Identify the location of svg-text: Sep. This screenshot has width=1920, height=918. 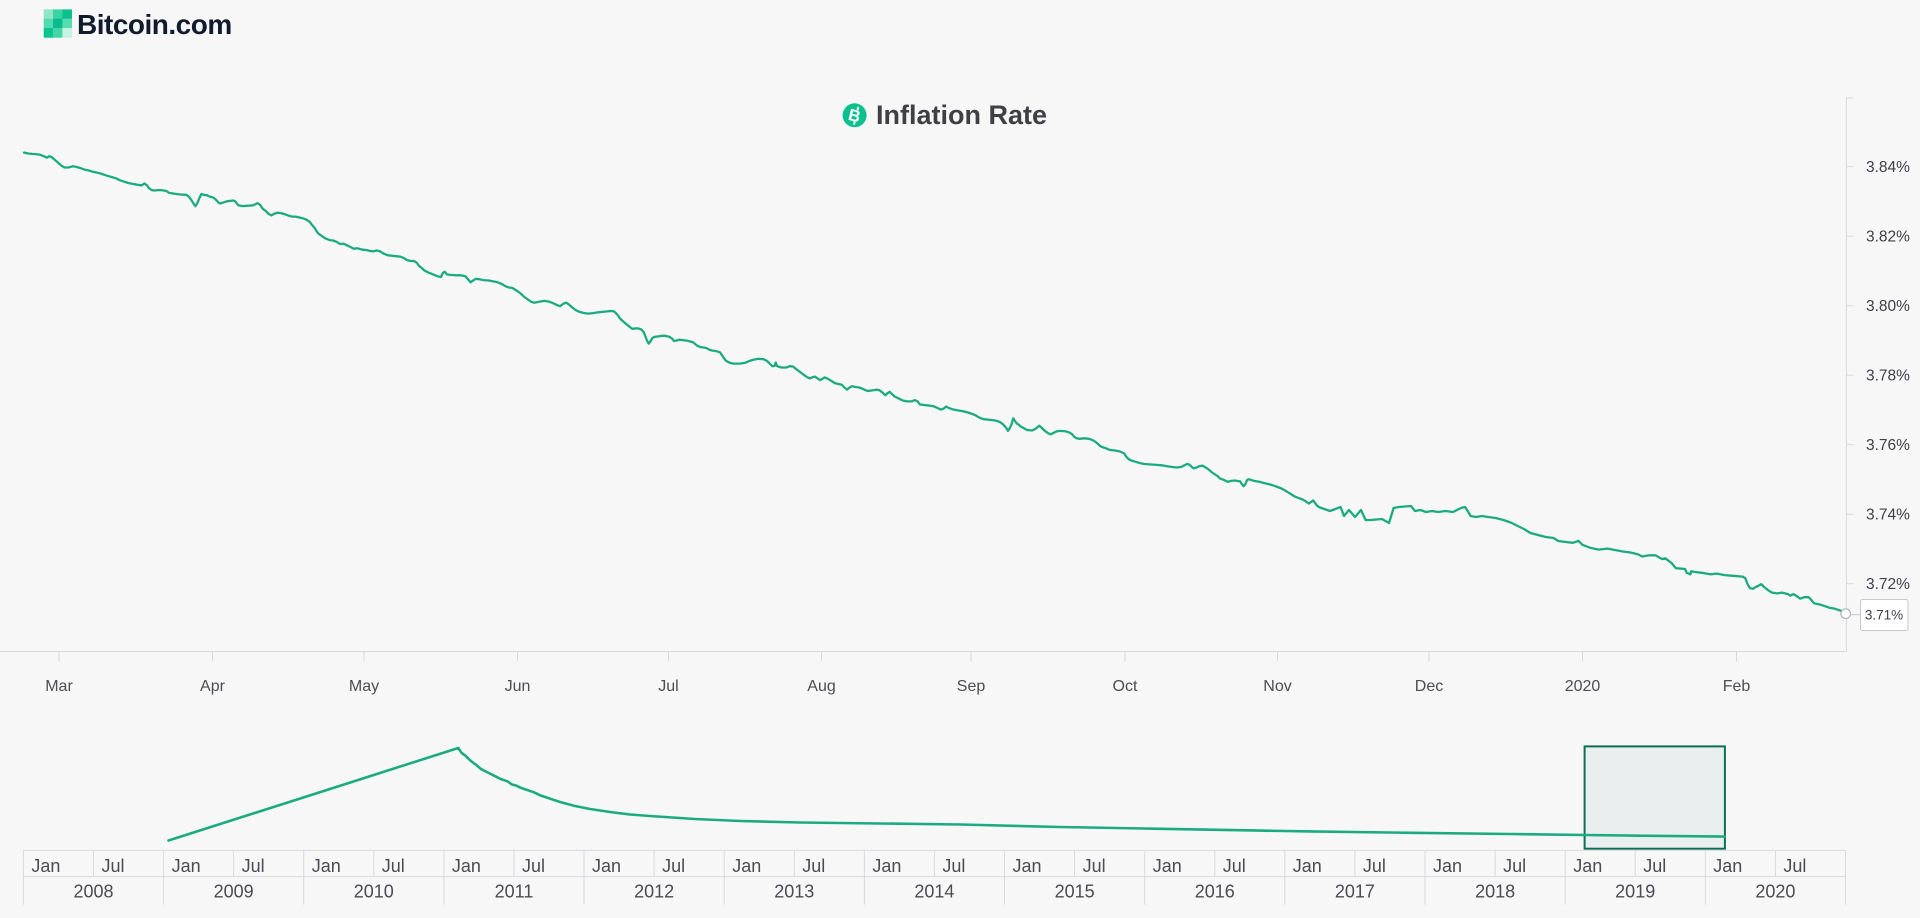
(971, 686).